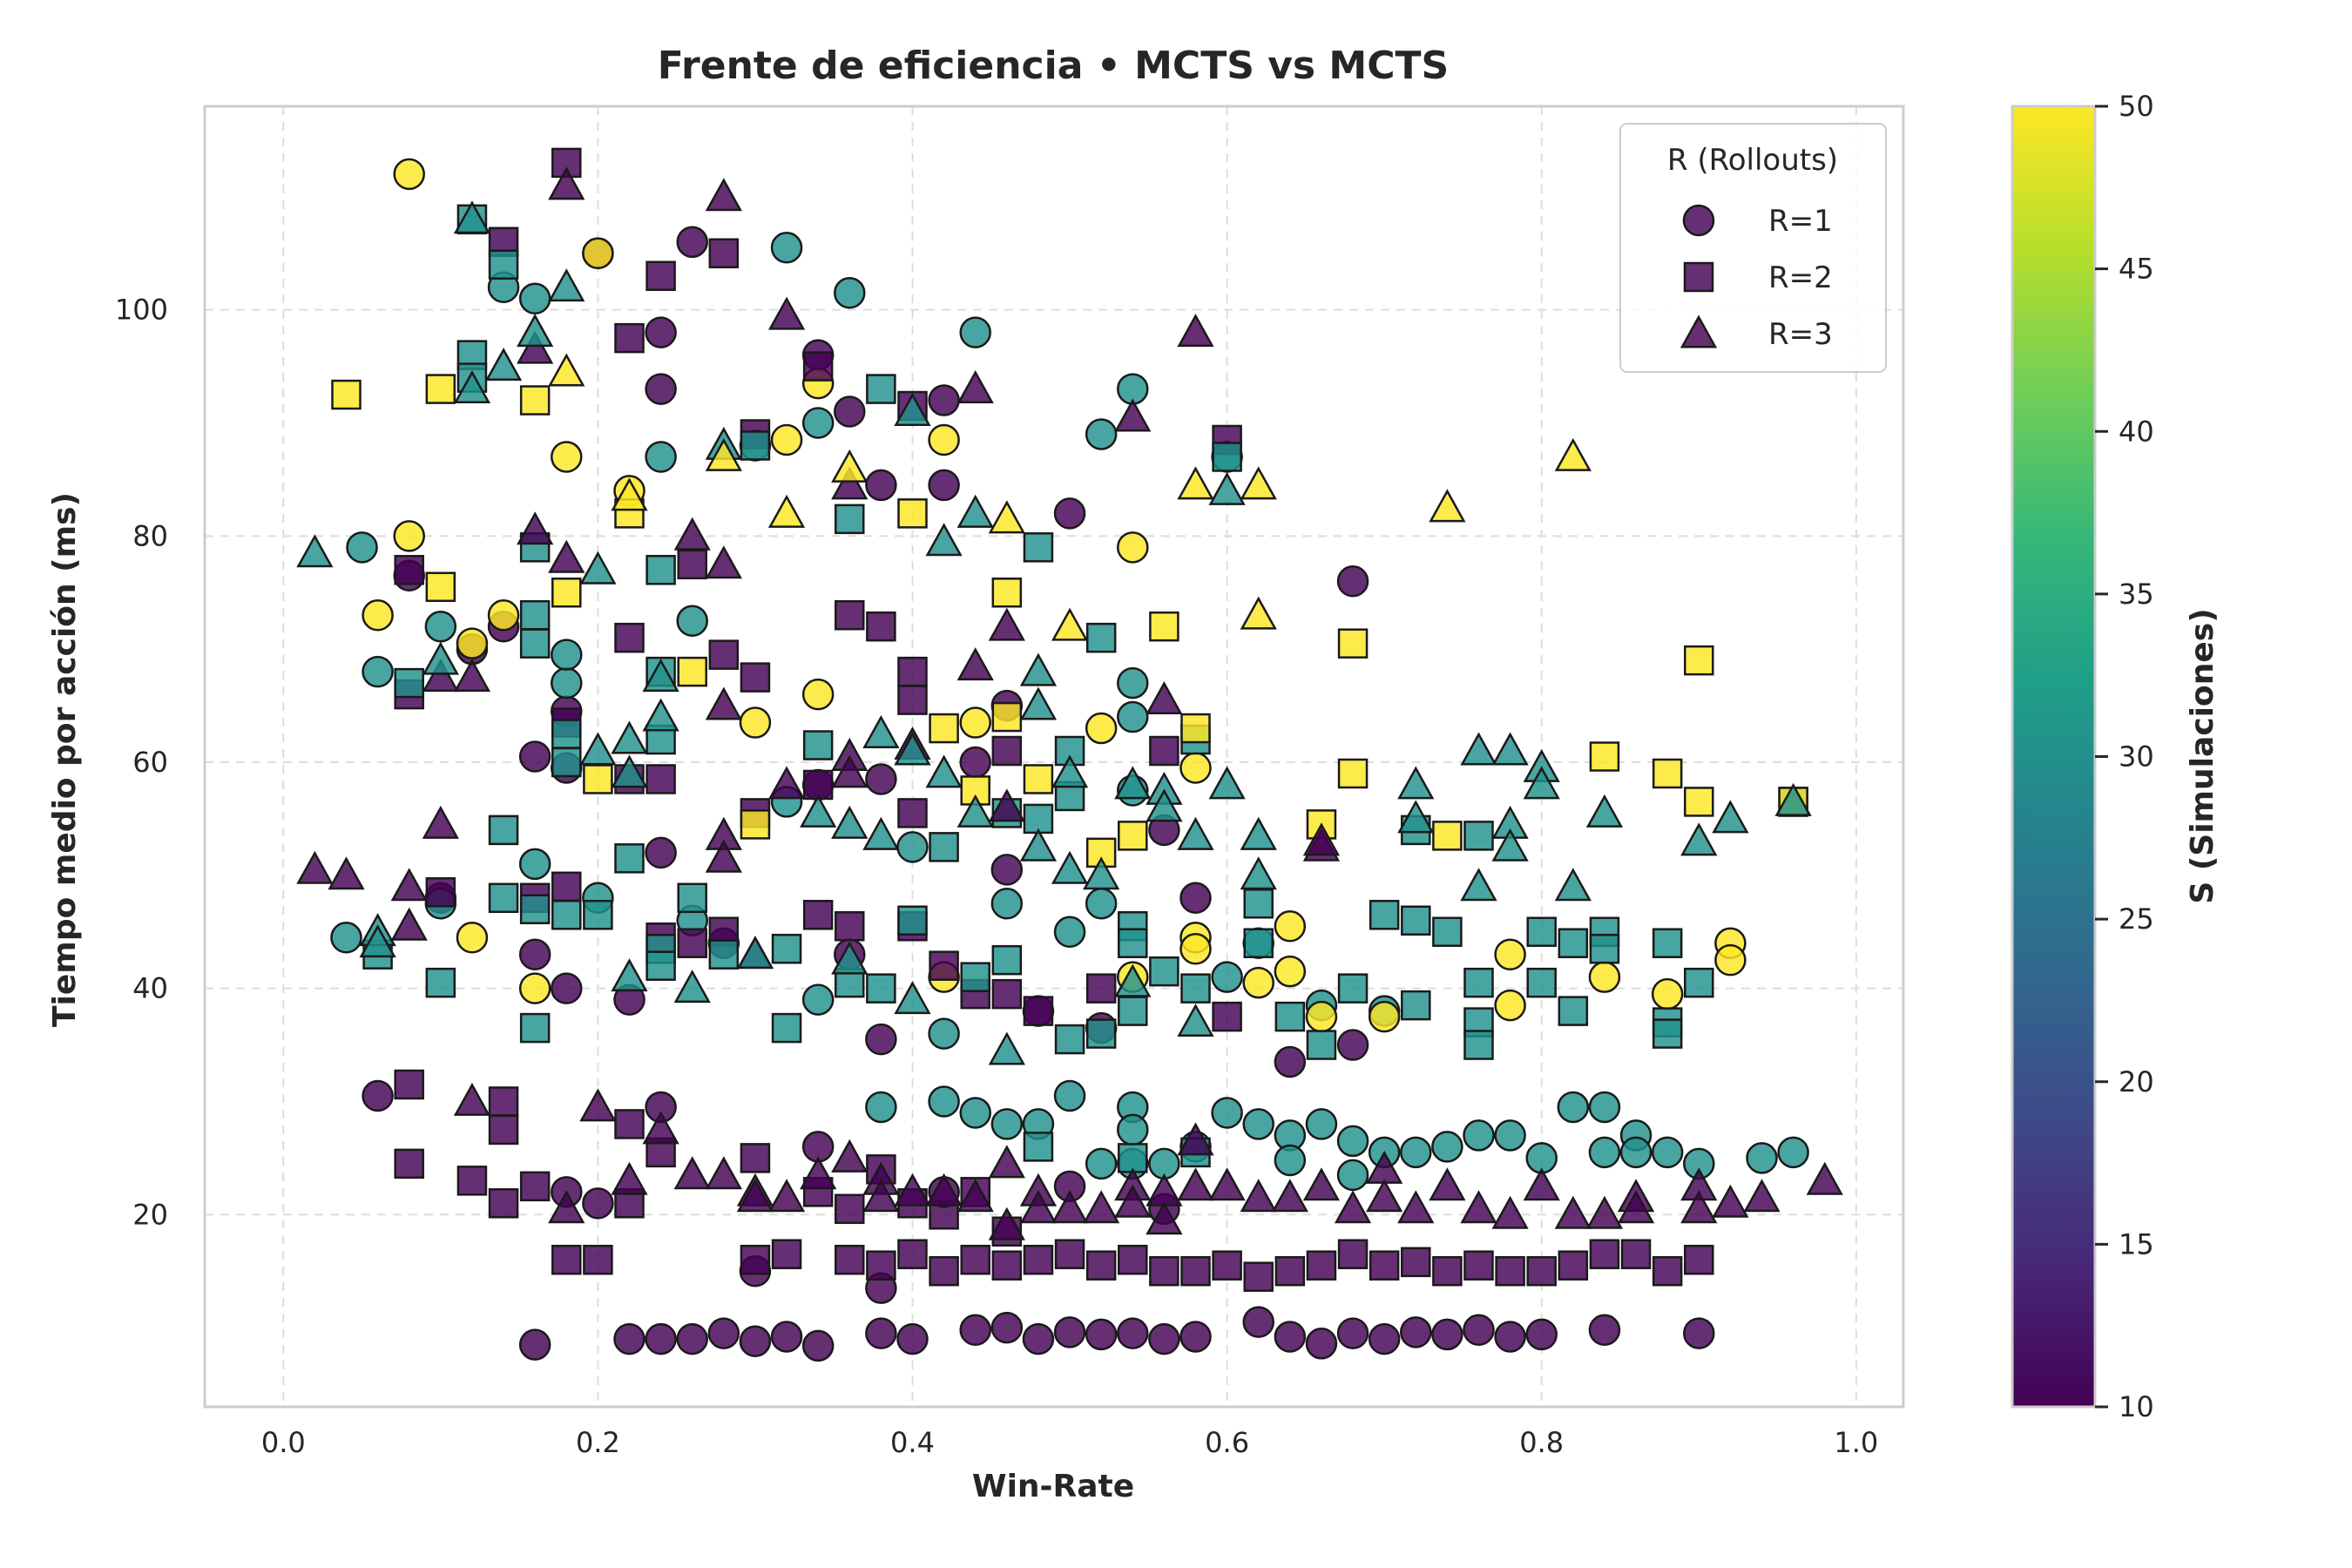 The image size is (2352, 1568). What do you see at coordinates (913, 1442) in the screenshot?
I see `x-tick-label: 0.4` at bounding box center [913, 1442].